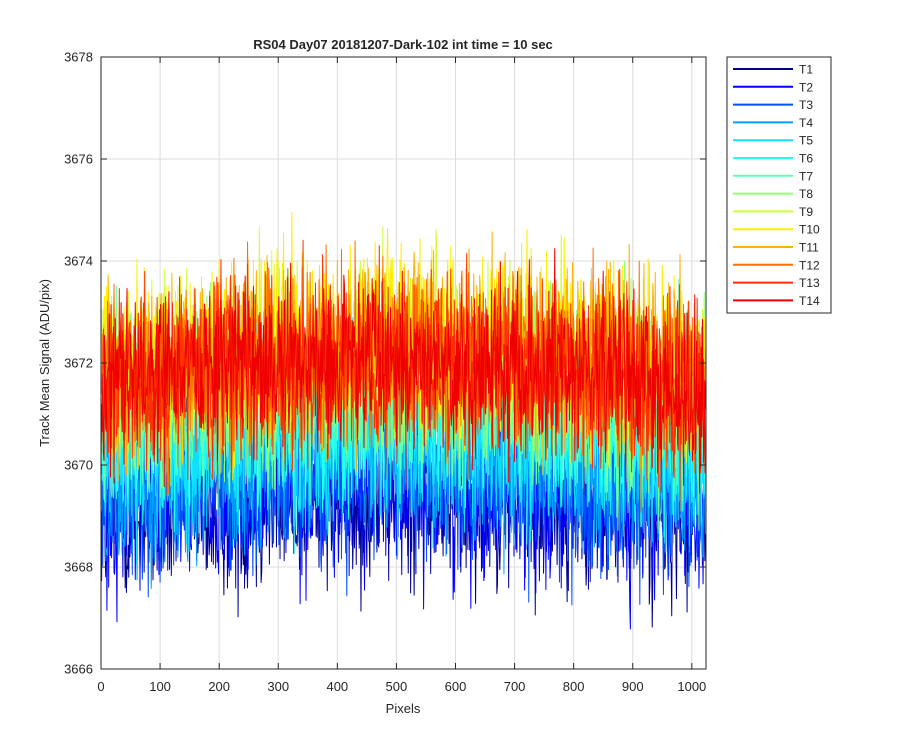 The height and width of the screenshot is (750, 900). I want to click on legend-label-t7: T7, so click(806, 176).